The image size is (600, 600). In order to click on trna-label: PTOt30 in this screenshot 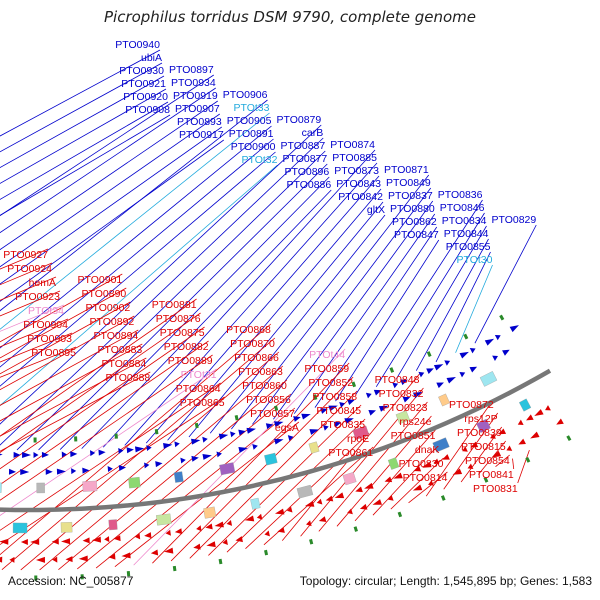, I will do `click(475, 260)`.